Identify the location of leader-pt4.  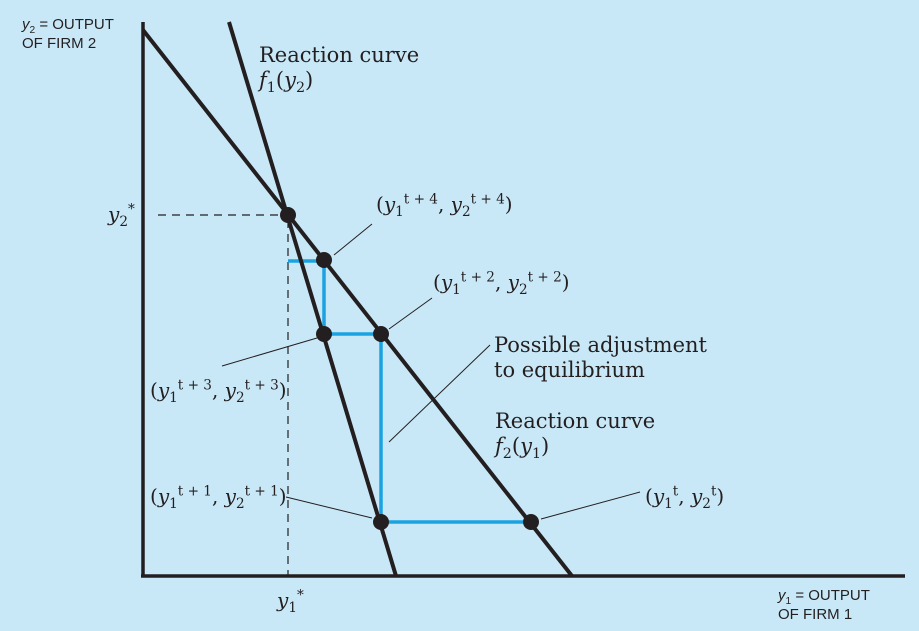
(353, 239).